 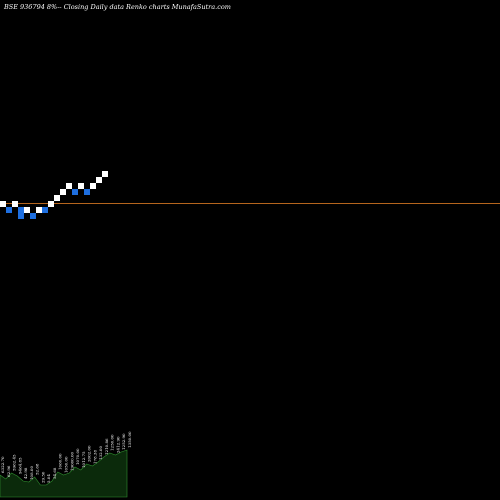 What do you see at coordinates (48, 478) in the screenshot?
I see `volume-label: 5.04` at bounding box center [48, 478].